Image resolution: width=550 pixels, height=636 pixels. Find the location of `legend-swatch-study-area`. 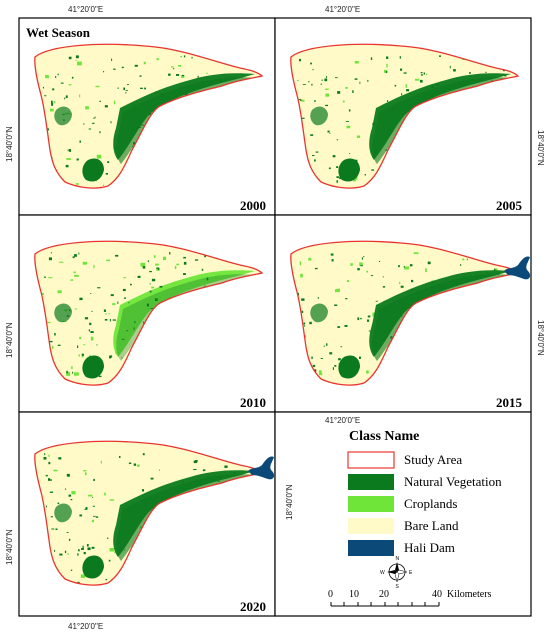

legend-swatch-study-area is located at coordinates (371, 460).